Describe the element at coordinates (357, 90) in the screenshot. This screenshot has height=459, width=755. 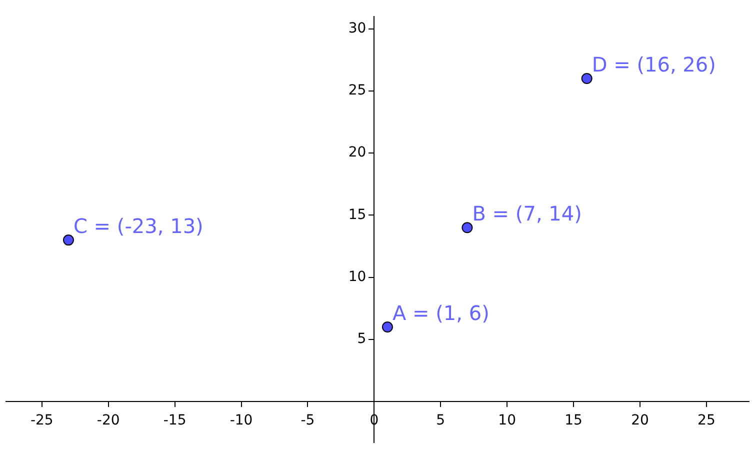
I see `y-tick-label: 25` at that location.